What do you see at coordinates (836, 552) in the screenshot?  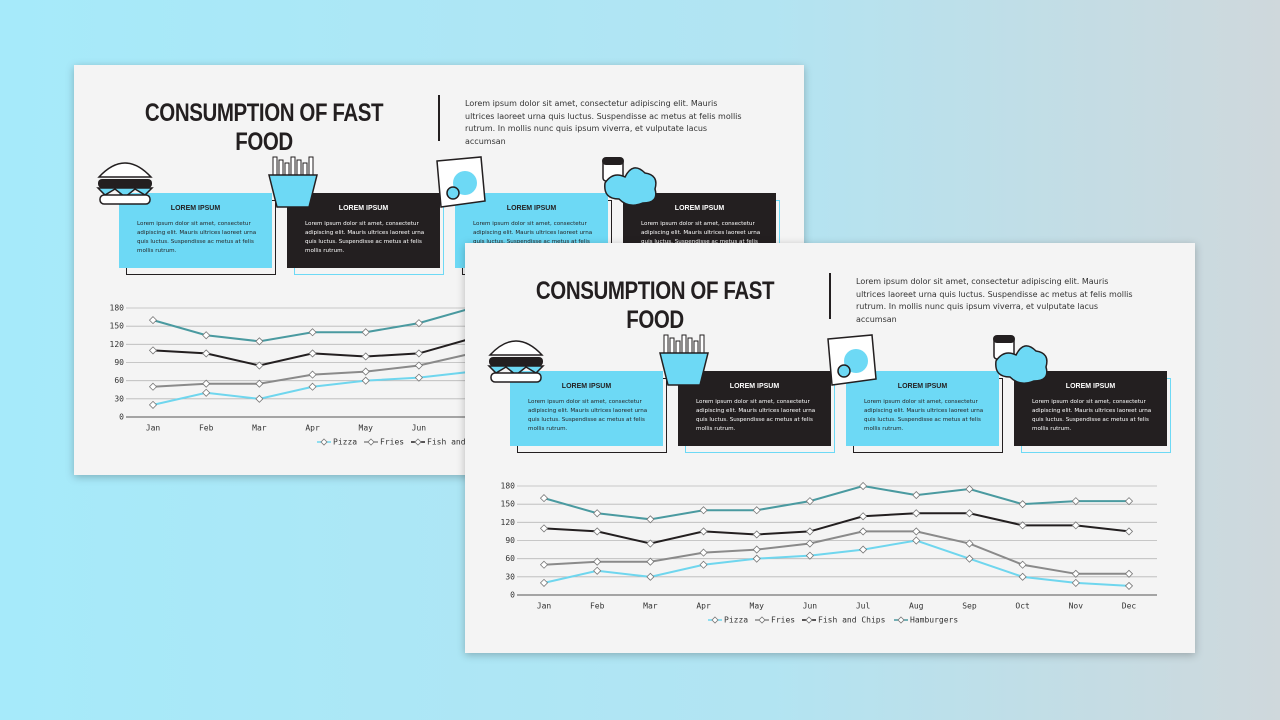 I see `series-line` at bounding box center [836, 552].